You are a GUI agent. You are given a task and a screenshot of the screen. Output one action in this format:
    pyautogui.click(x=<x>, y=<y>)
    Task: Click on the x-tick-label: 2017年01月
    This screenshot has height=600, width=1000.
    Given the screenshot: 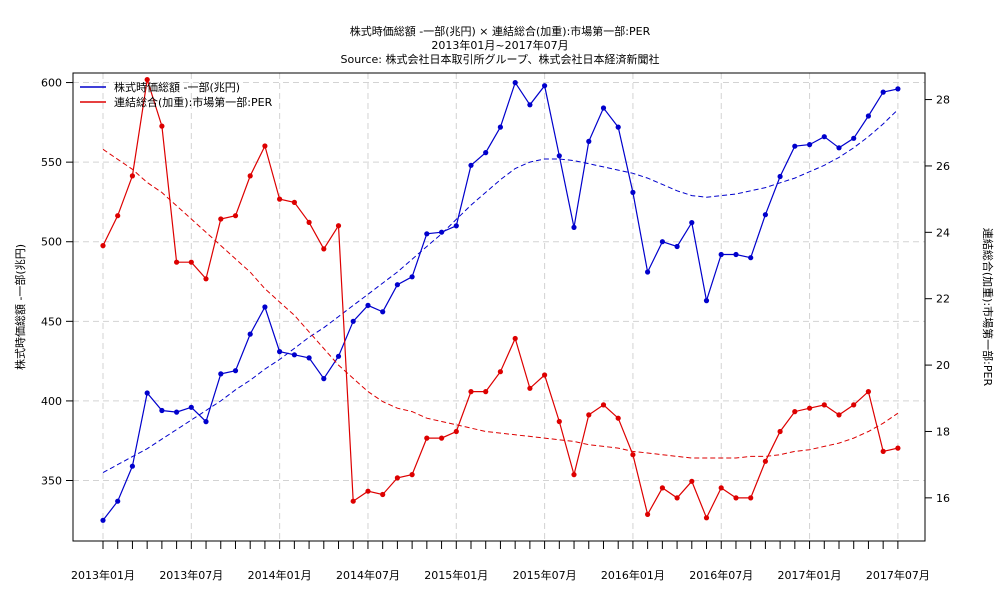 What is the action you would take?
    pyautogui.click(x=810, y=575)
    